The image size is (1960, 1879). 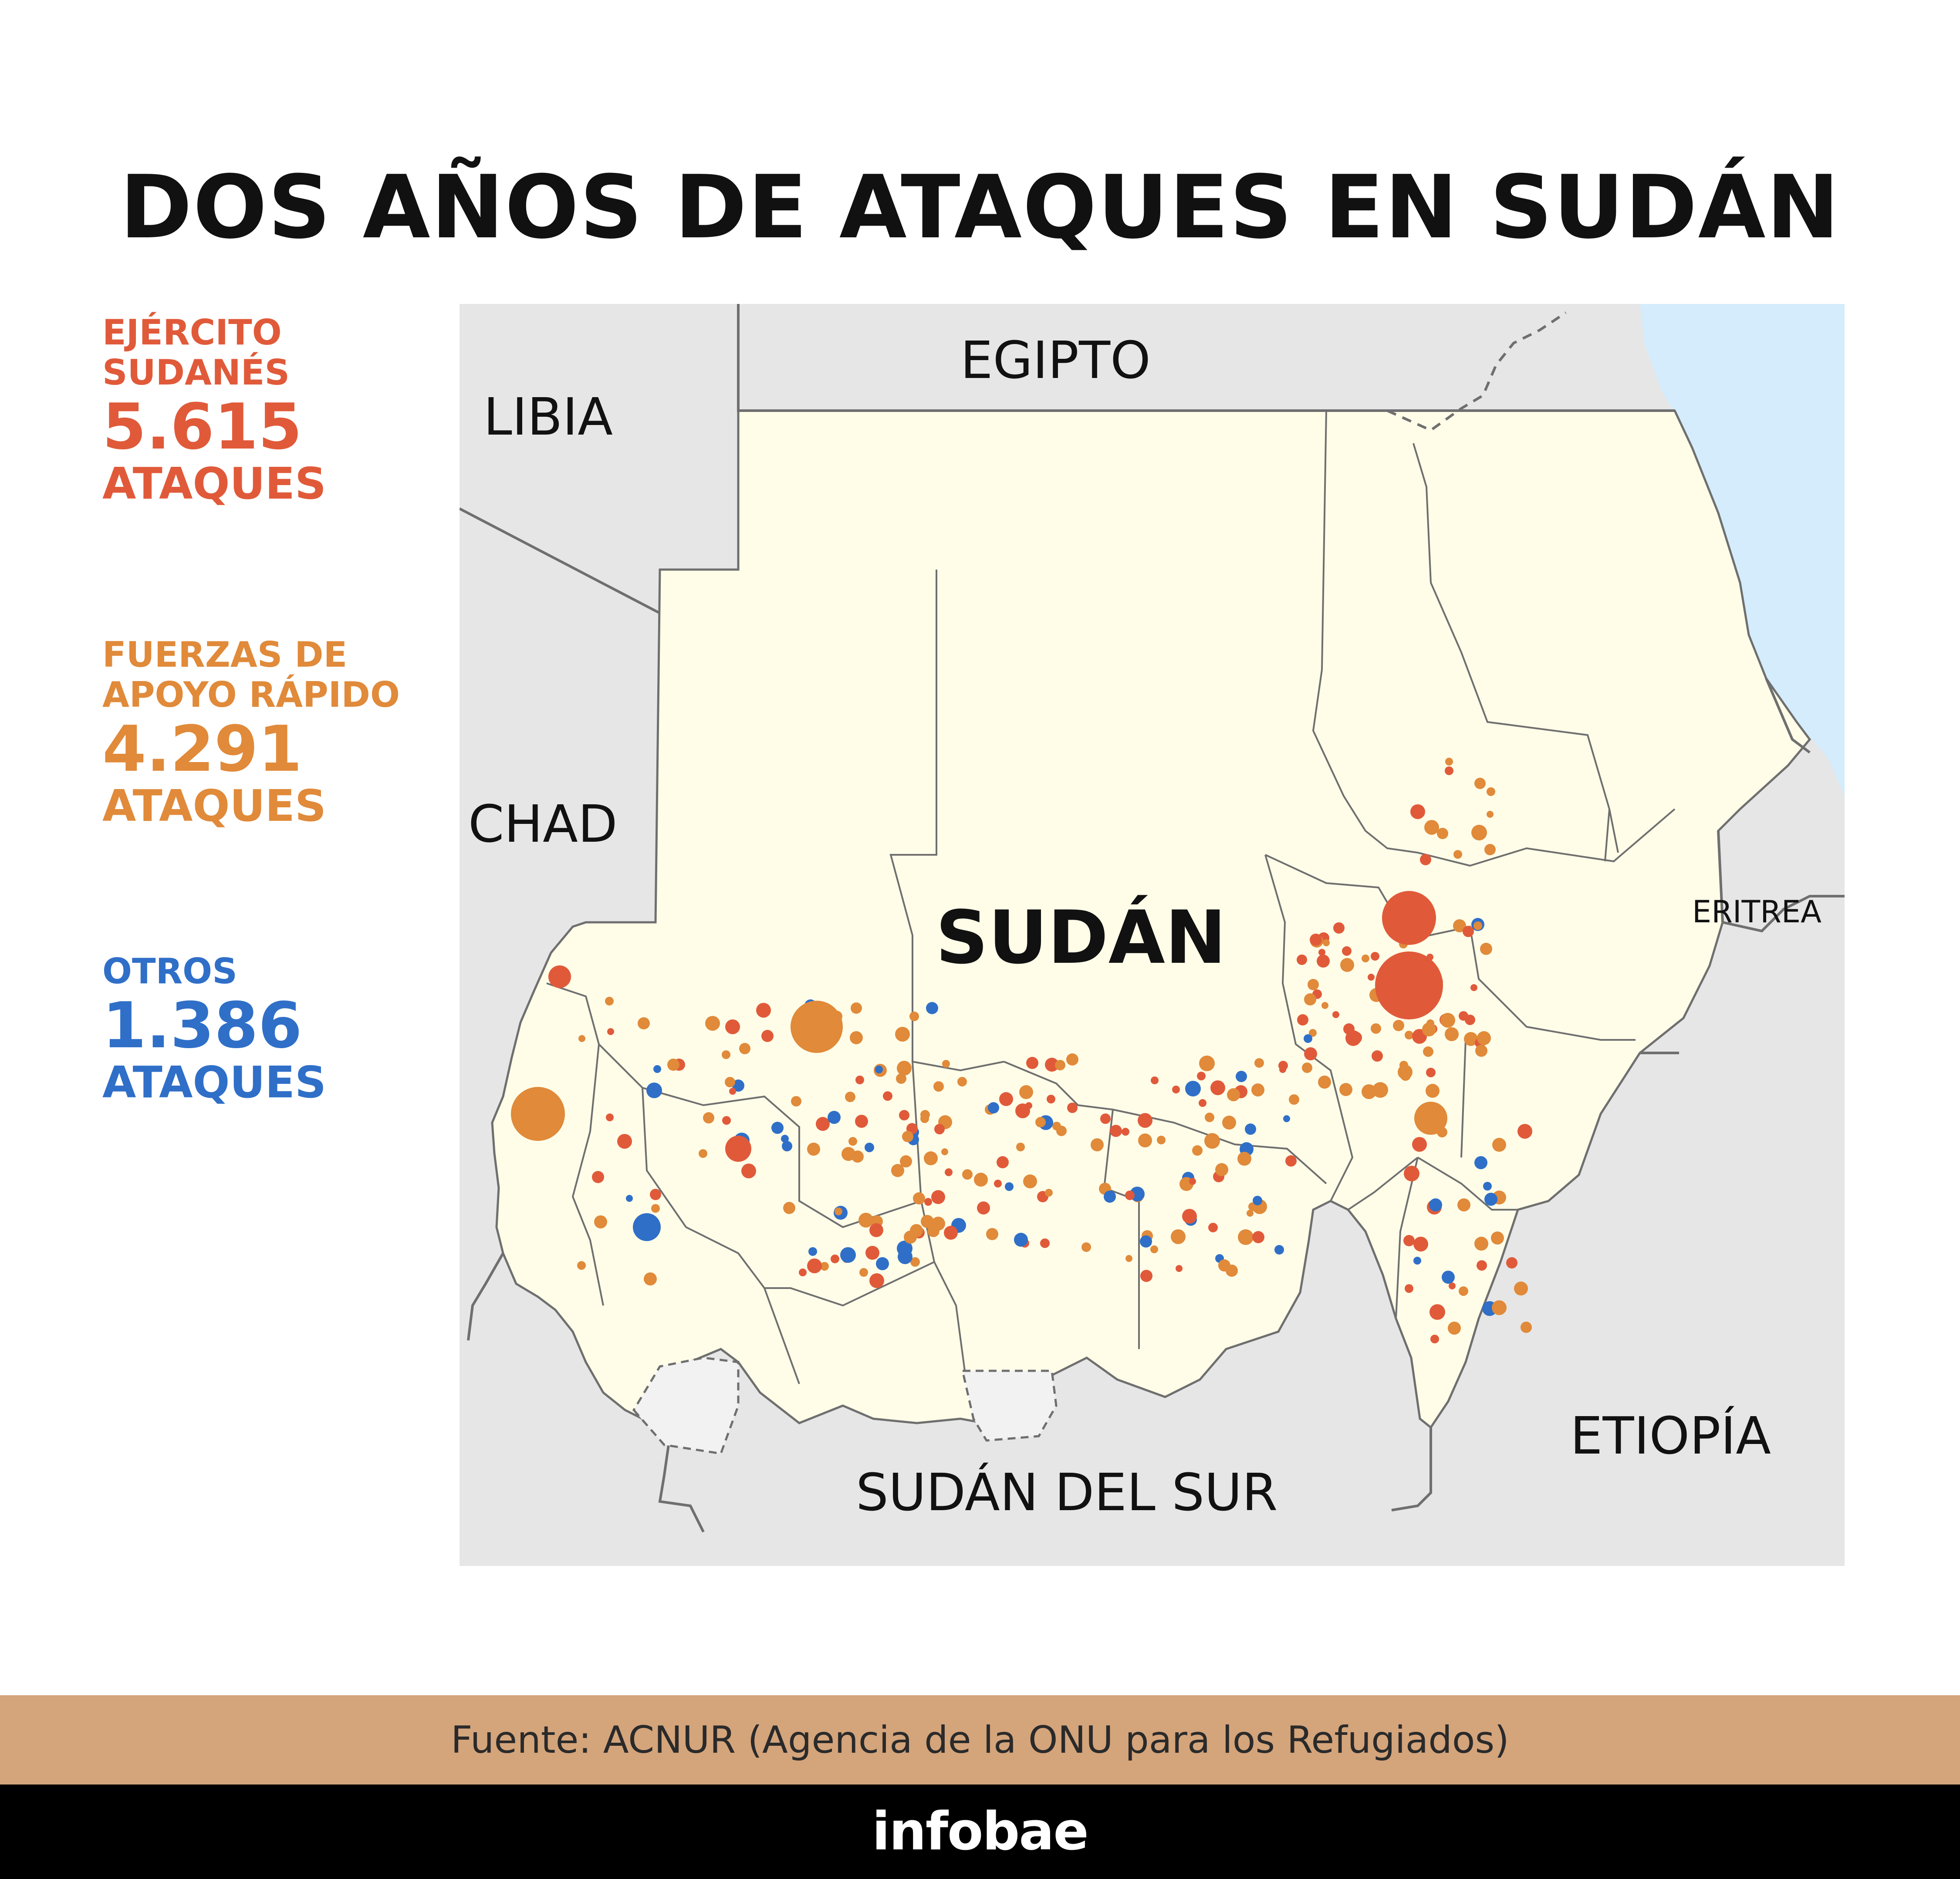 I want to click on abyei-area, so click(x=1009, y=1406).